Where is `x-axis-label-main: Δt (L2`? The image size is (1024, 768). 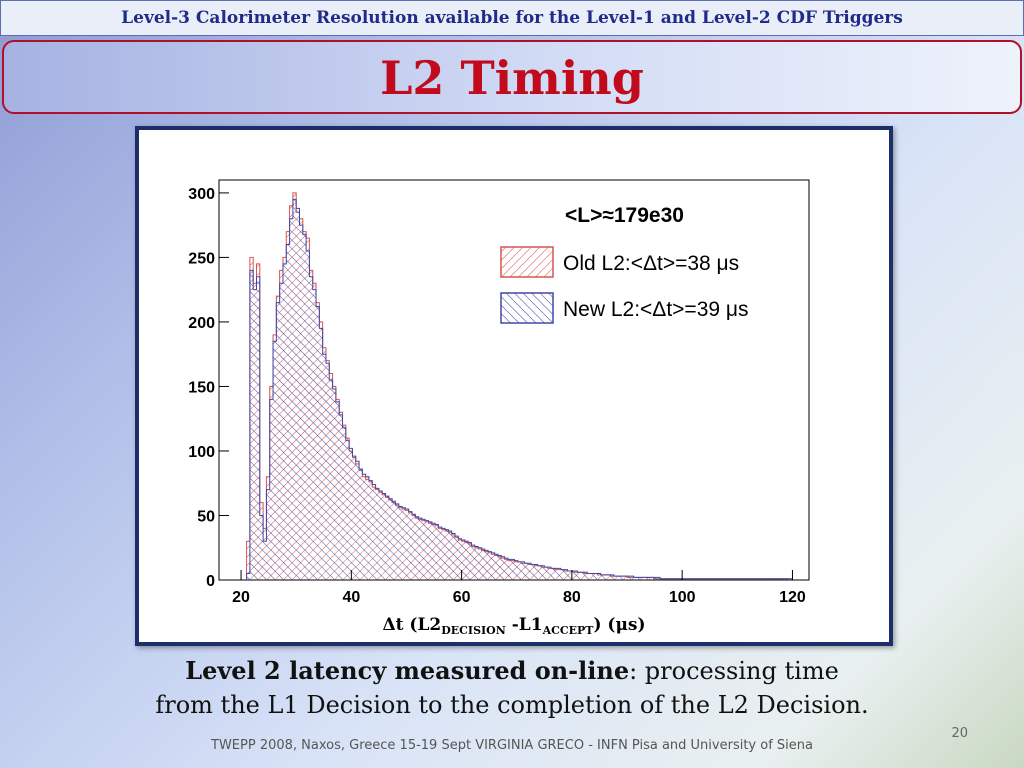 x-axis-label-main: Δt (L2 is located at coordinates (411, 625).